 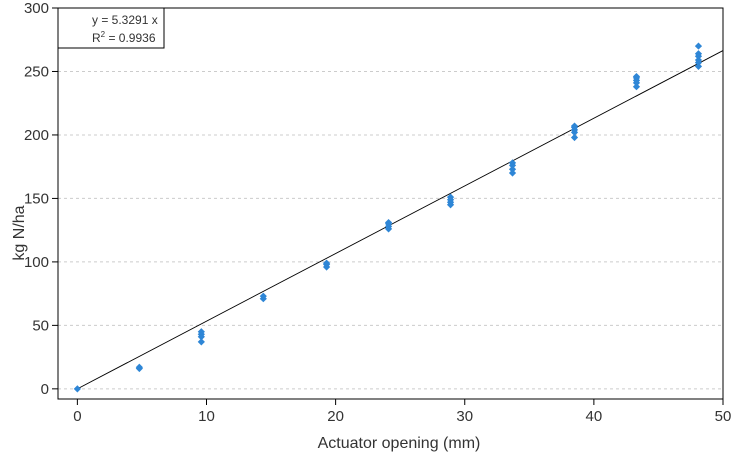 What do you see at coordinates (464, 416) in the screenshot?
I see `x-tick-label: 30` at bounding box center [464, 416].